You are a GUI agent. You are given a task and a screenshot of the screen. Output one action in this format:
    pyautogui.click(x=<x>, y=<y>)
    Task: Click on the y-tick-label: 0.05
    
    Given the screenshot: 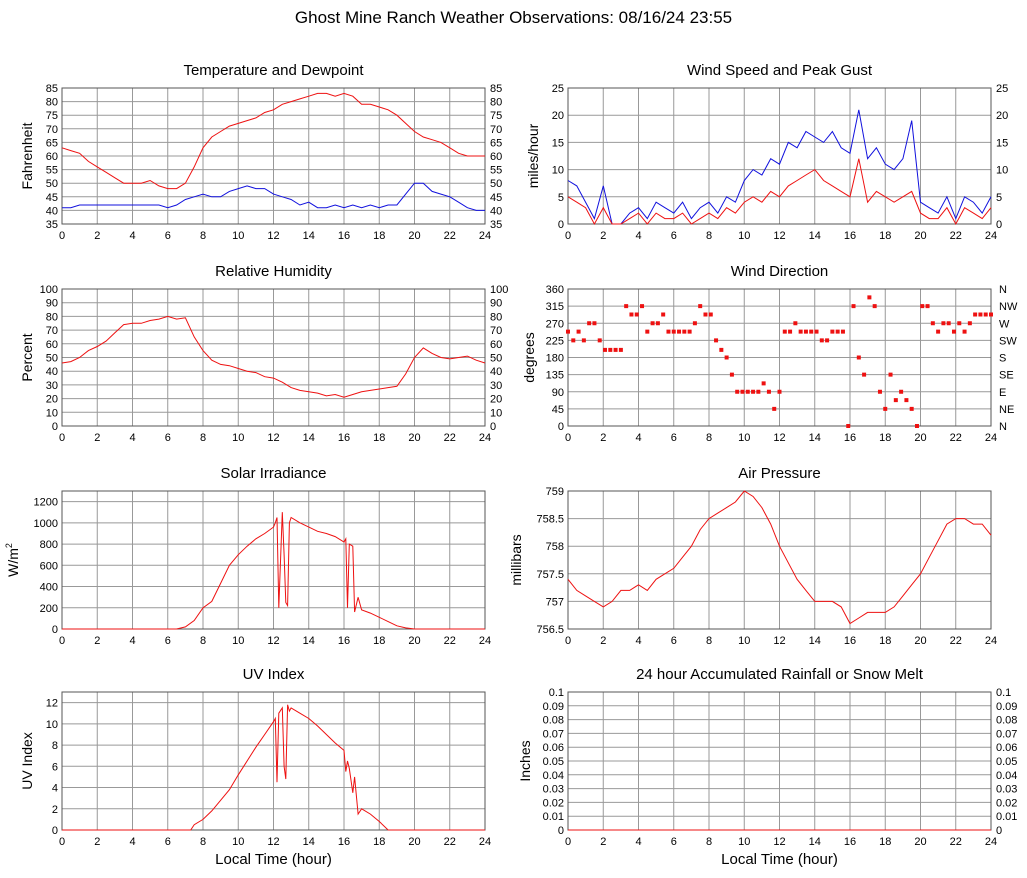 What is the action you would take?
    pyautogui.click(x=553, y=762)
    